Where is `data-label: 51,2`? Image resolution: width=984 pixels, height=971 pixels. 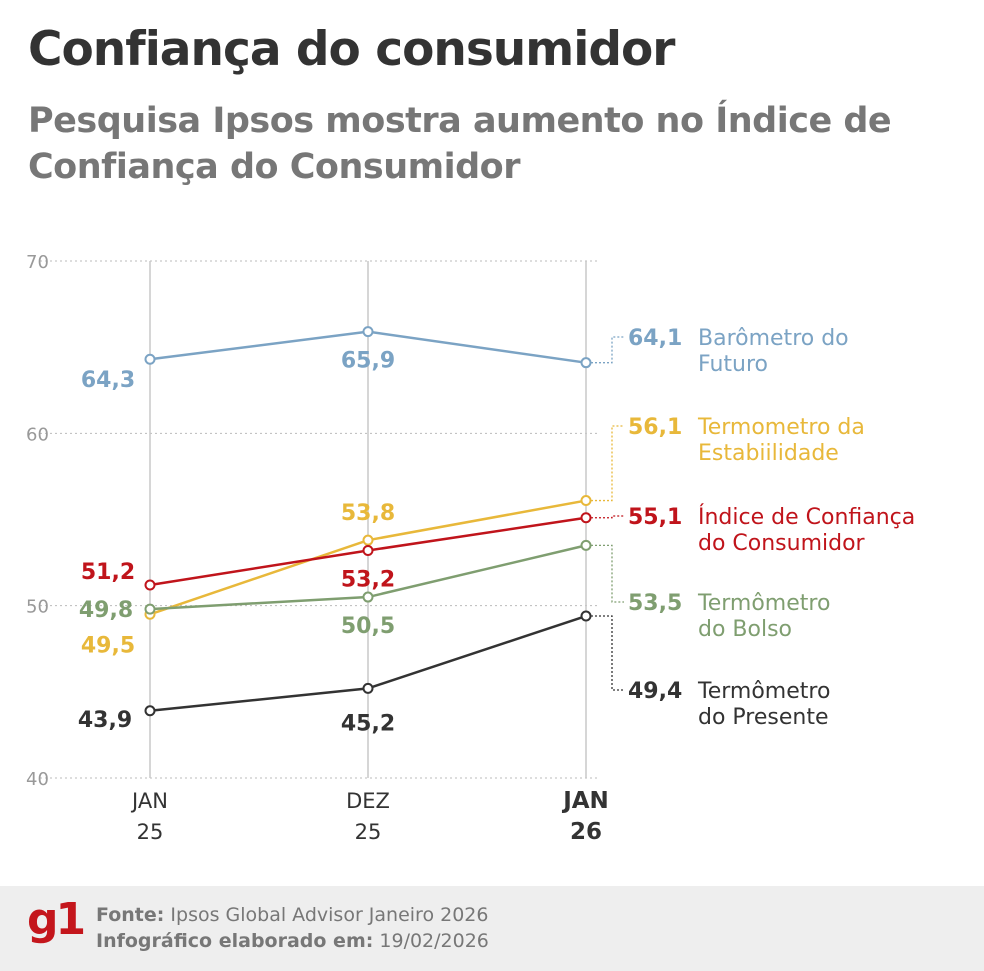 data-label: 51,2 is located at coordinates (108, 572).